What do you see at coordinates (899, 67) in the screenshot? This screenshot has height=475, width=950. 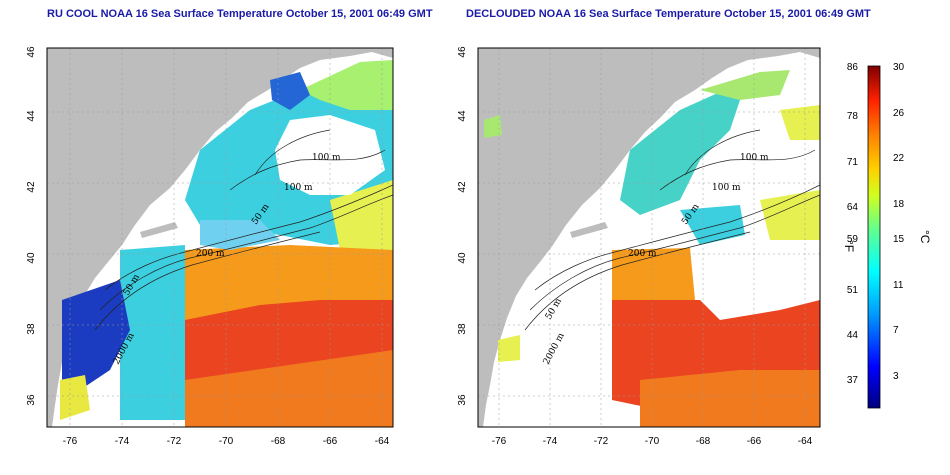 I see `celsius-tick: 30` at bounding box center [899, 67].